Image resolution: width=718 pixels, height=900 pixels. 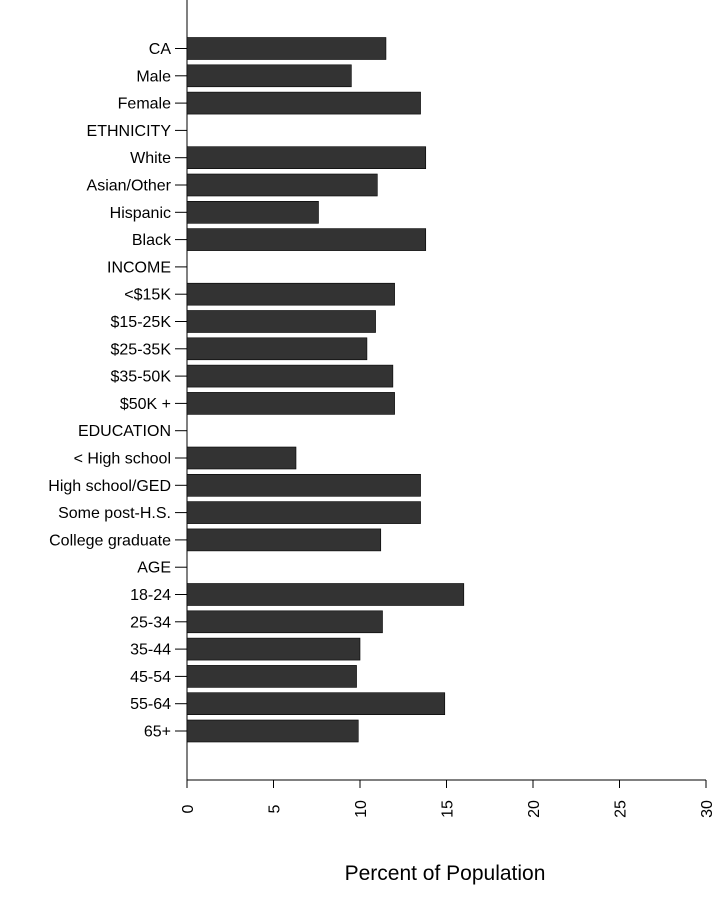 I want to click on x-tick-label: 15, so click(x=448, y=809).